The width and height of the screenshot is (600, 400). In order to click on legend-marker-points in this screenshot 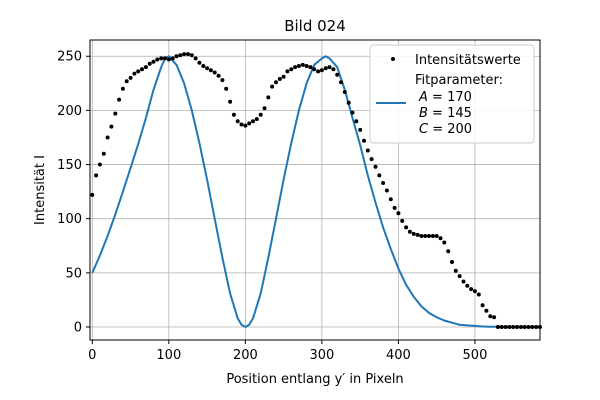, I will do `click(393, 59)`.